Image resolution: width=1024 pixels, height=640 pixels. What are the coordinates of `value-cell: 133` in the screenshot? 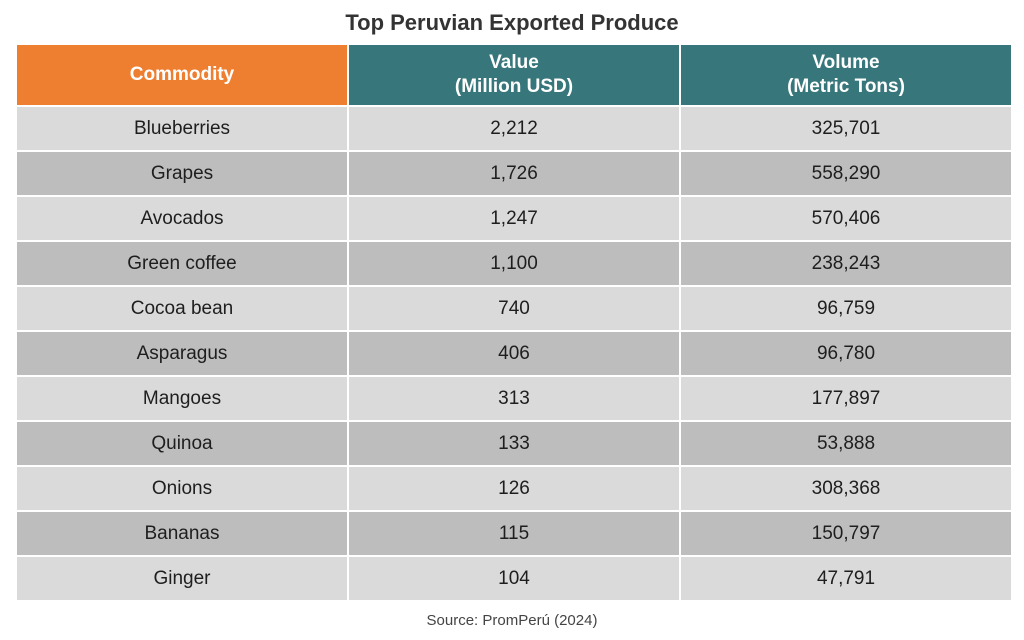 It's located at (514, 444).